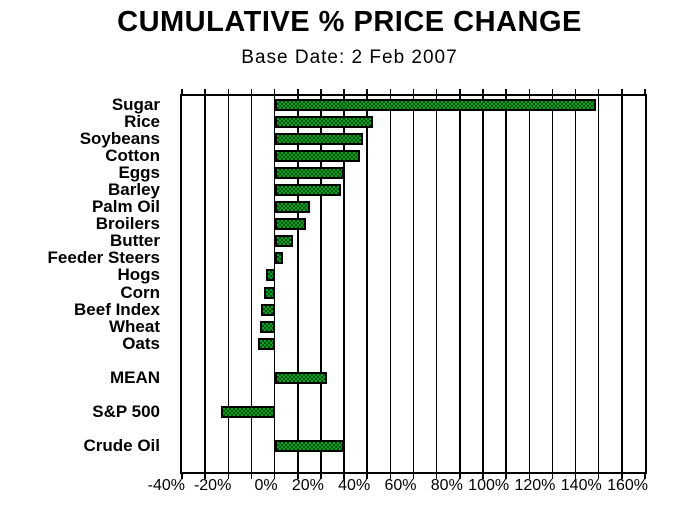 This screenshot has width=699, height=522. I want to click on bar-wheat, so click(267, 326).